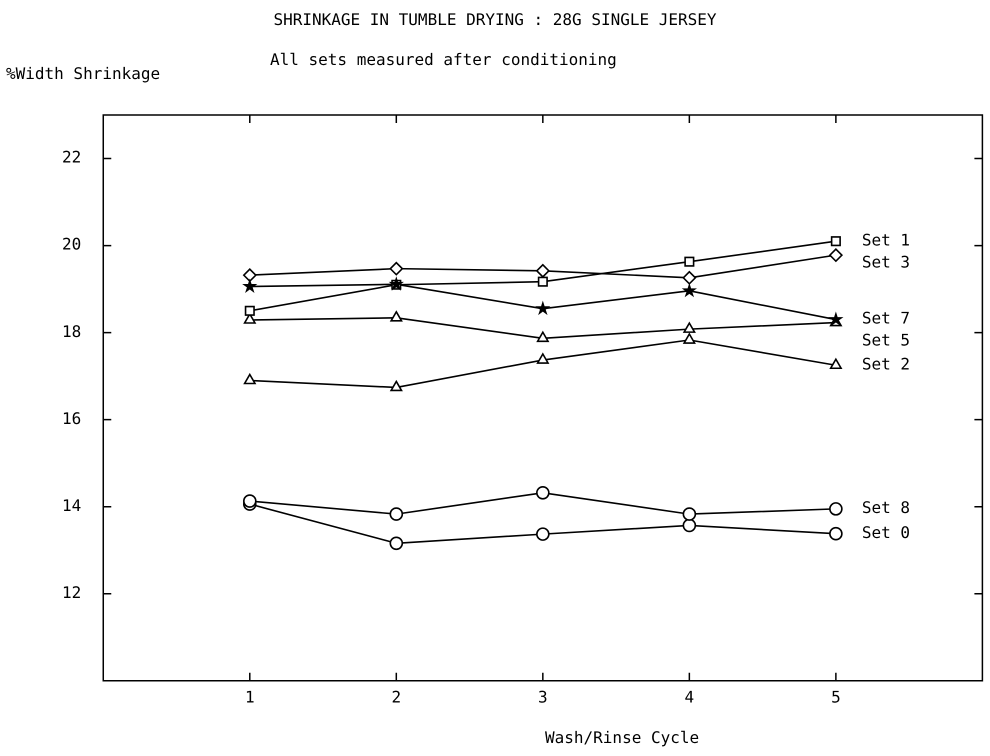  What do you see at coordinates (886, 262) in the screenshot?
I see `series-label: Set 3` at bounding box center [886, 262].